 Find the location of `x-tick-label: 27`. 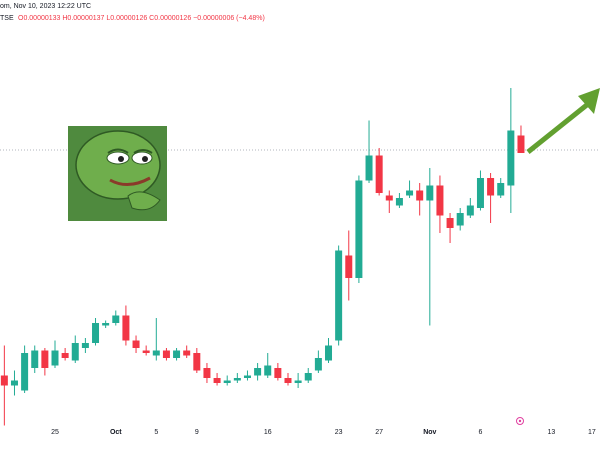

x-tick-label: 27 is located at coordinates (379, 432).